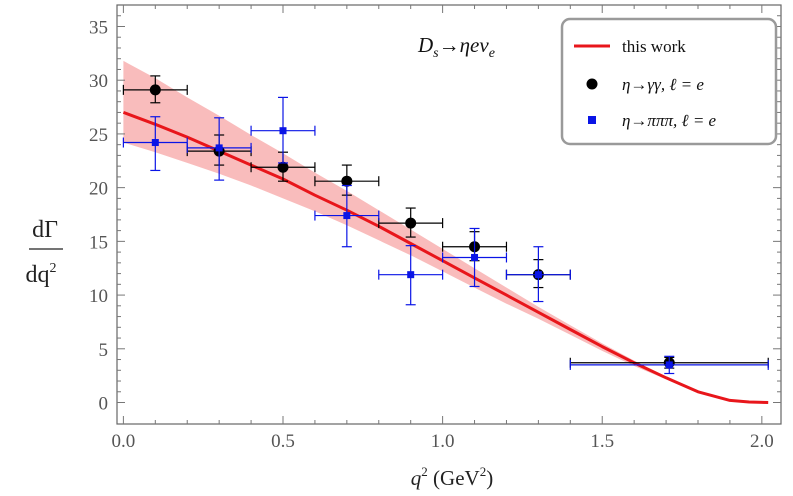 The height and width of the screenshot is (496, 793). I want to click on legend-label-theory: this work, so click(654, 46).